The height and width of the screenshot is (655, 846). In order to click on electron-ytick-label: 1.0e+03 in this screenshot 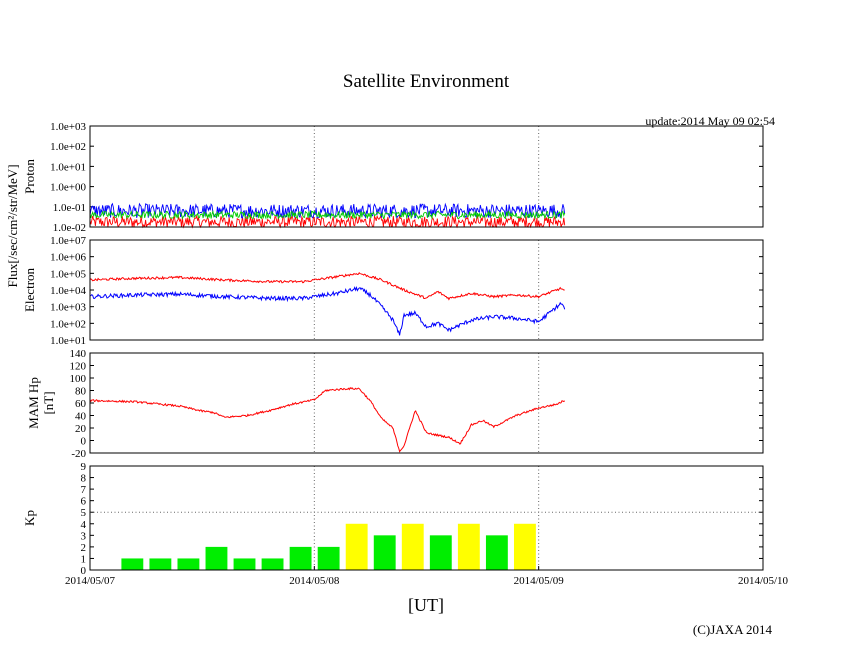, I will do `click(68, 308)`.